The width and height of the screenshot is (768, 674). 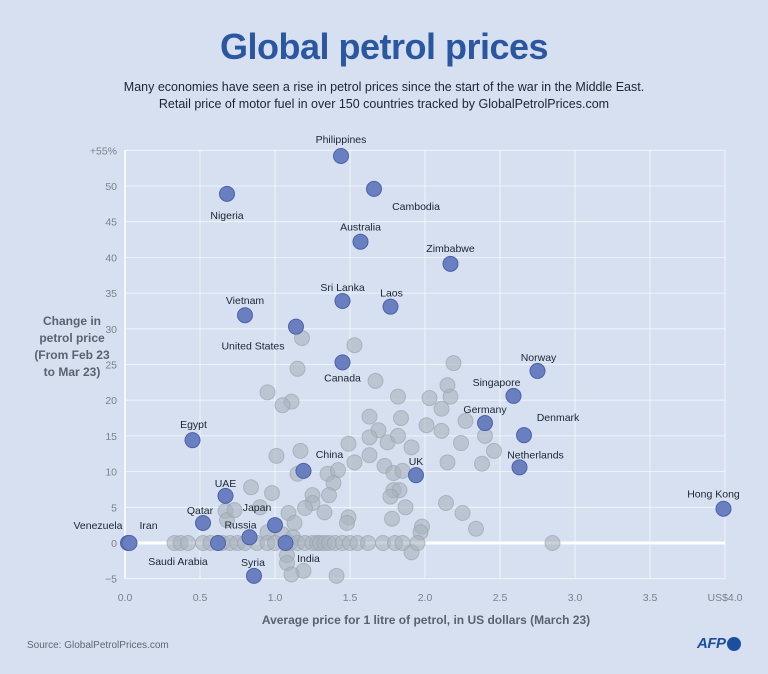 What do you see at coordinates (114, 508) in the screenshot?
I see `y-tick-label: 5` at bounding box center [114, 508].